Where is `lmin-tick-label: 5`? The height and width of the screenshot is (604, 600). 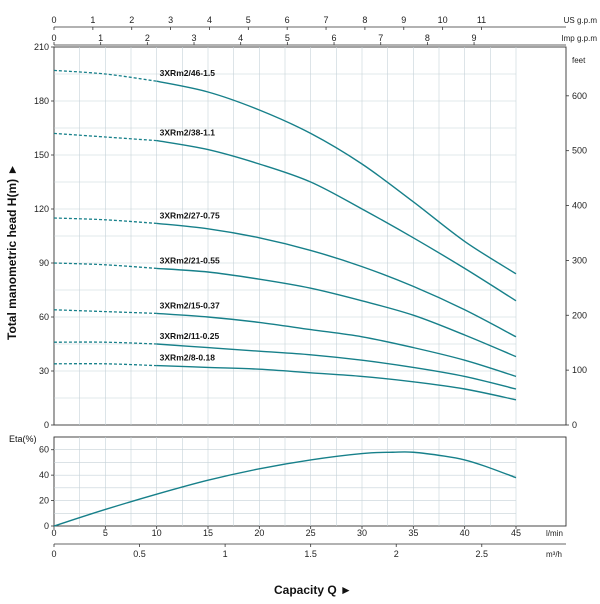
lmin-tick-label: 5 is located at coordinates (105, 533).